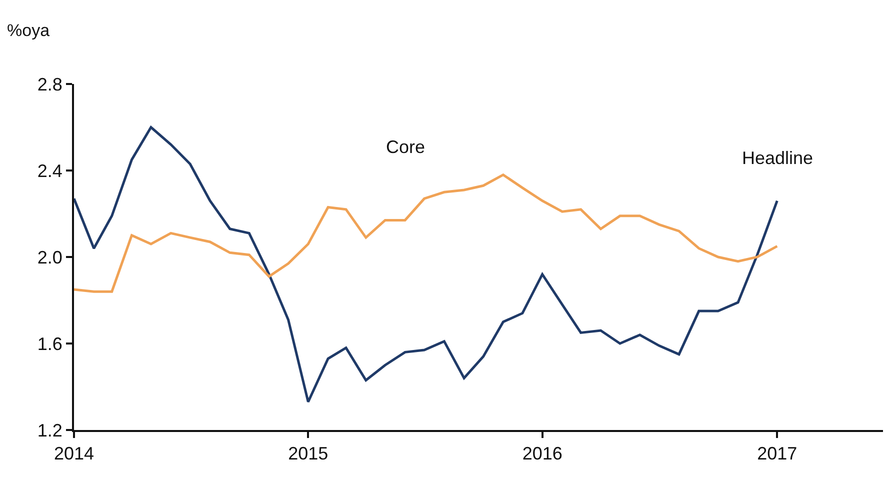  Describe the element at coordinates (28, 30) in the screenshot. I see `y-axis-title: %oya` at that location.